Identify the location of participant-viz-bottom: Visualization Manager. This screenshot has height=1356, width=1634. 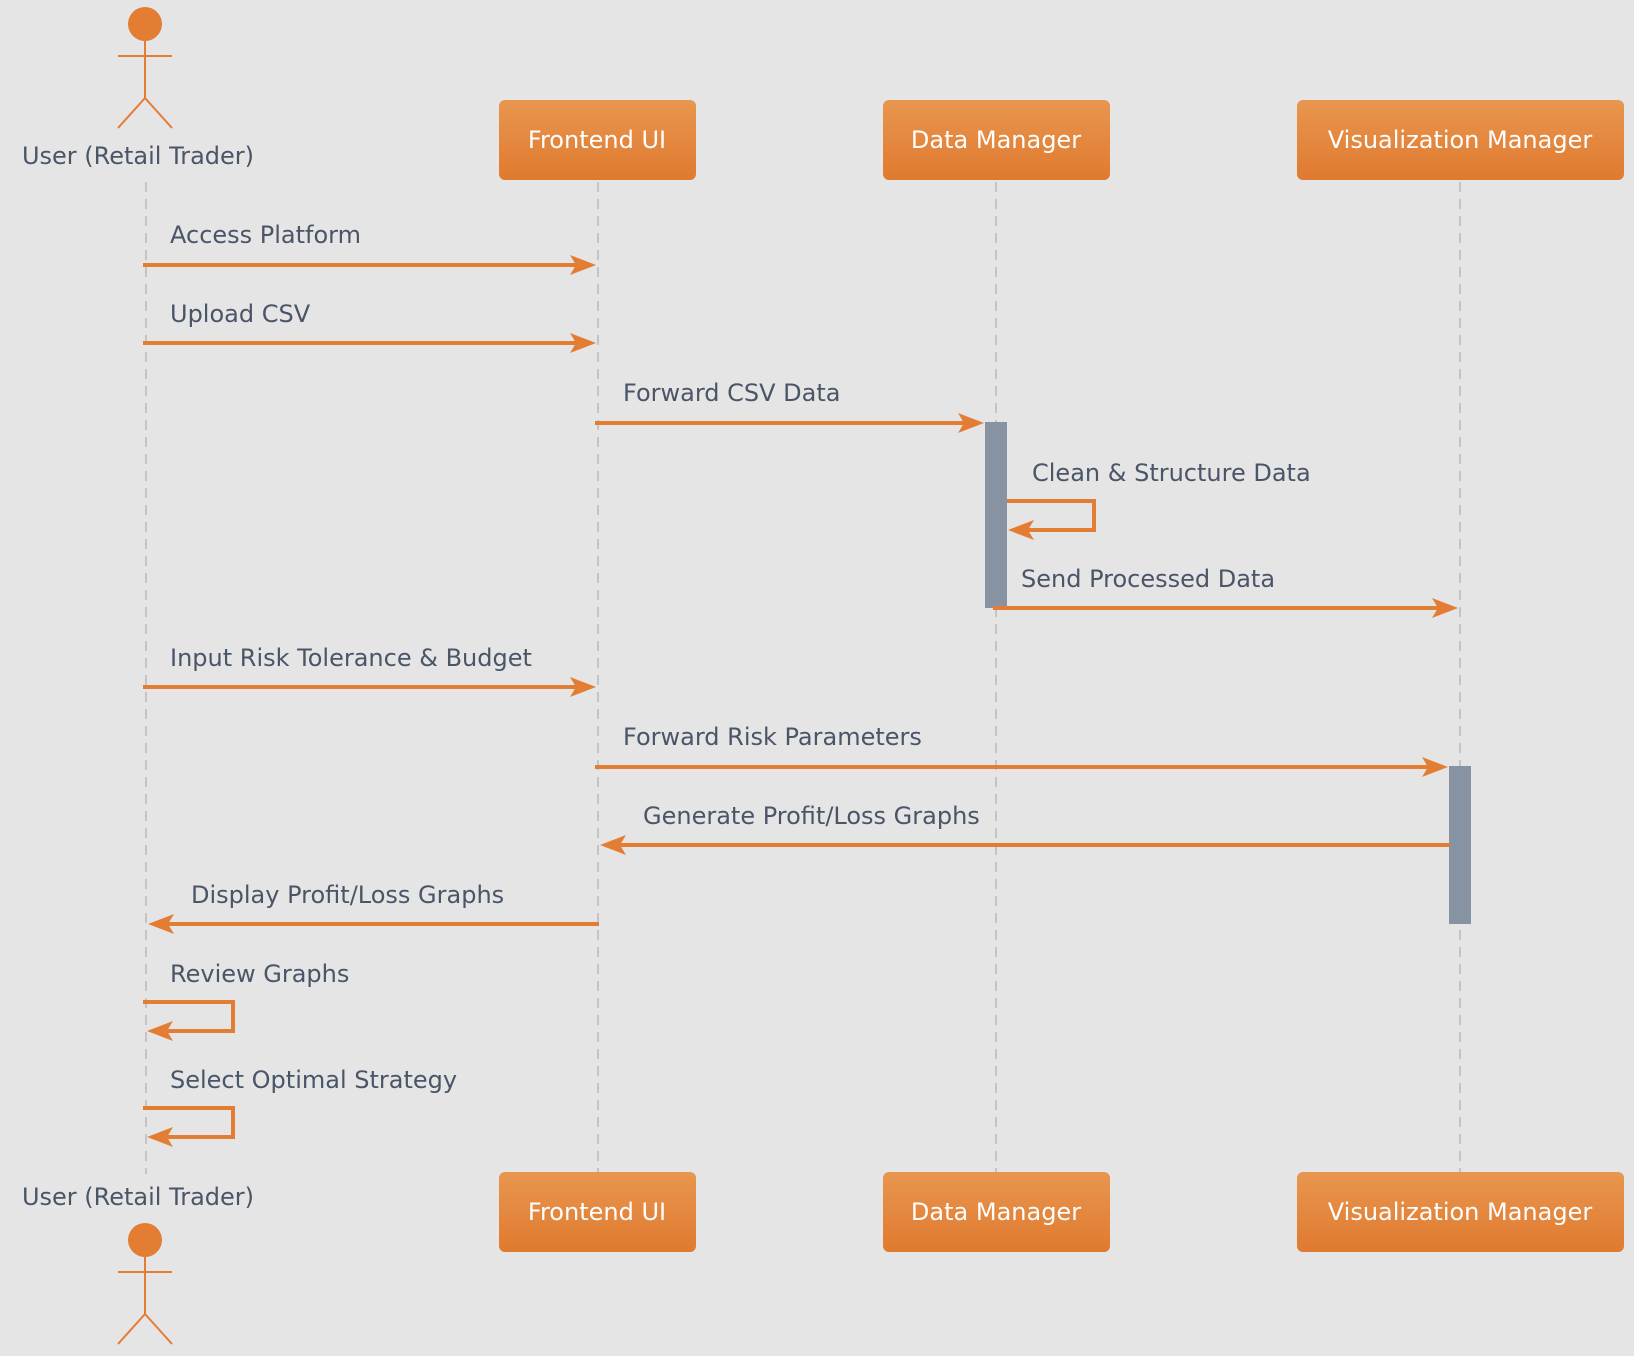
(1460, 1212).